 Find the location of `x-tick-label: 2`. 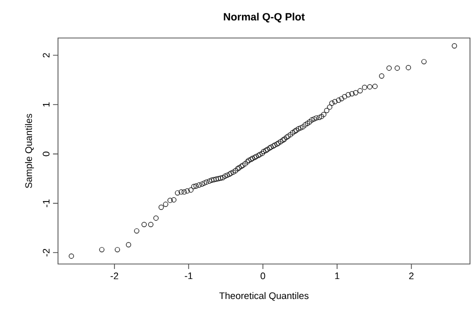

x-tick-label: 2 is located at coordinates (411, 276).